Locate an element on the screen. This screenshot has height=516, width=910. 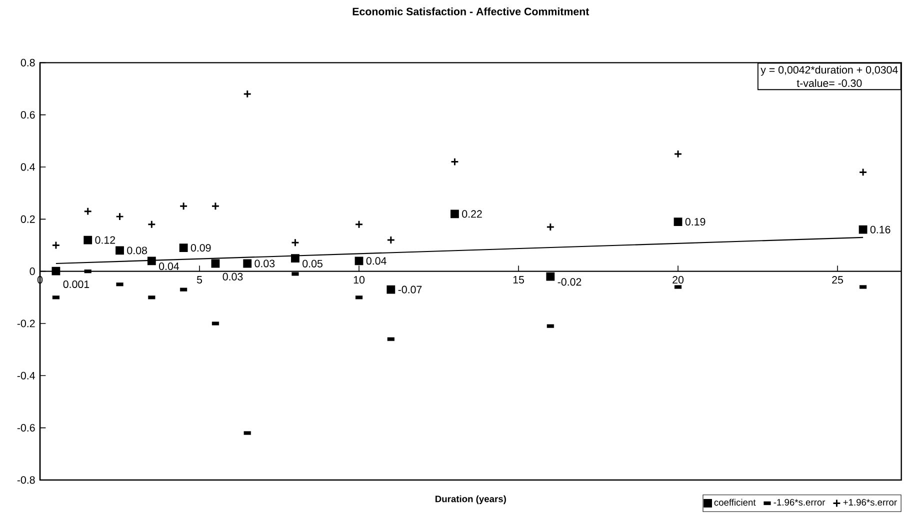
x-axis-title: Duration (years) is located at coordinates (471, 499).